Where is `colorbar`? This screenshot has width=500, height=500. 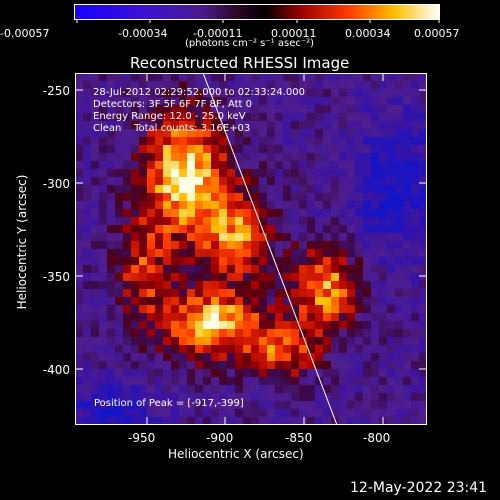
colorbar is located at coordinates (257, 12).